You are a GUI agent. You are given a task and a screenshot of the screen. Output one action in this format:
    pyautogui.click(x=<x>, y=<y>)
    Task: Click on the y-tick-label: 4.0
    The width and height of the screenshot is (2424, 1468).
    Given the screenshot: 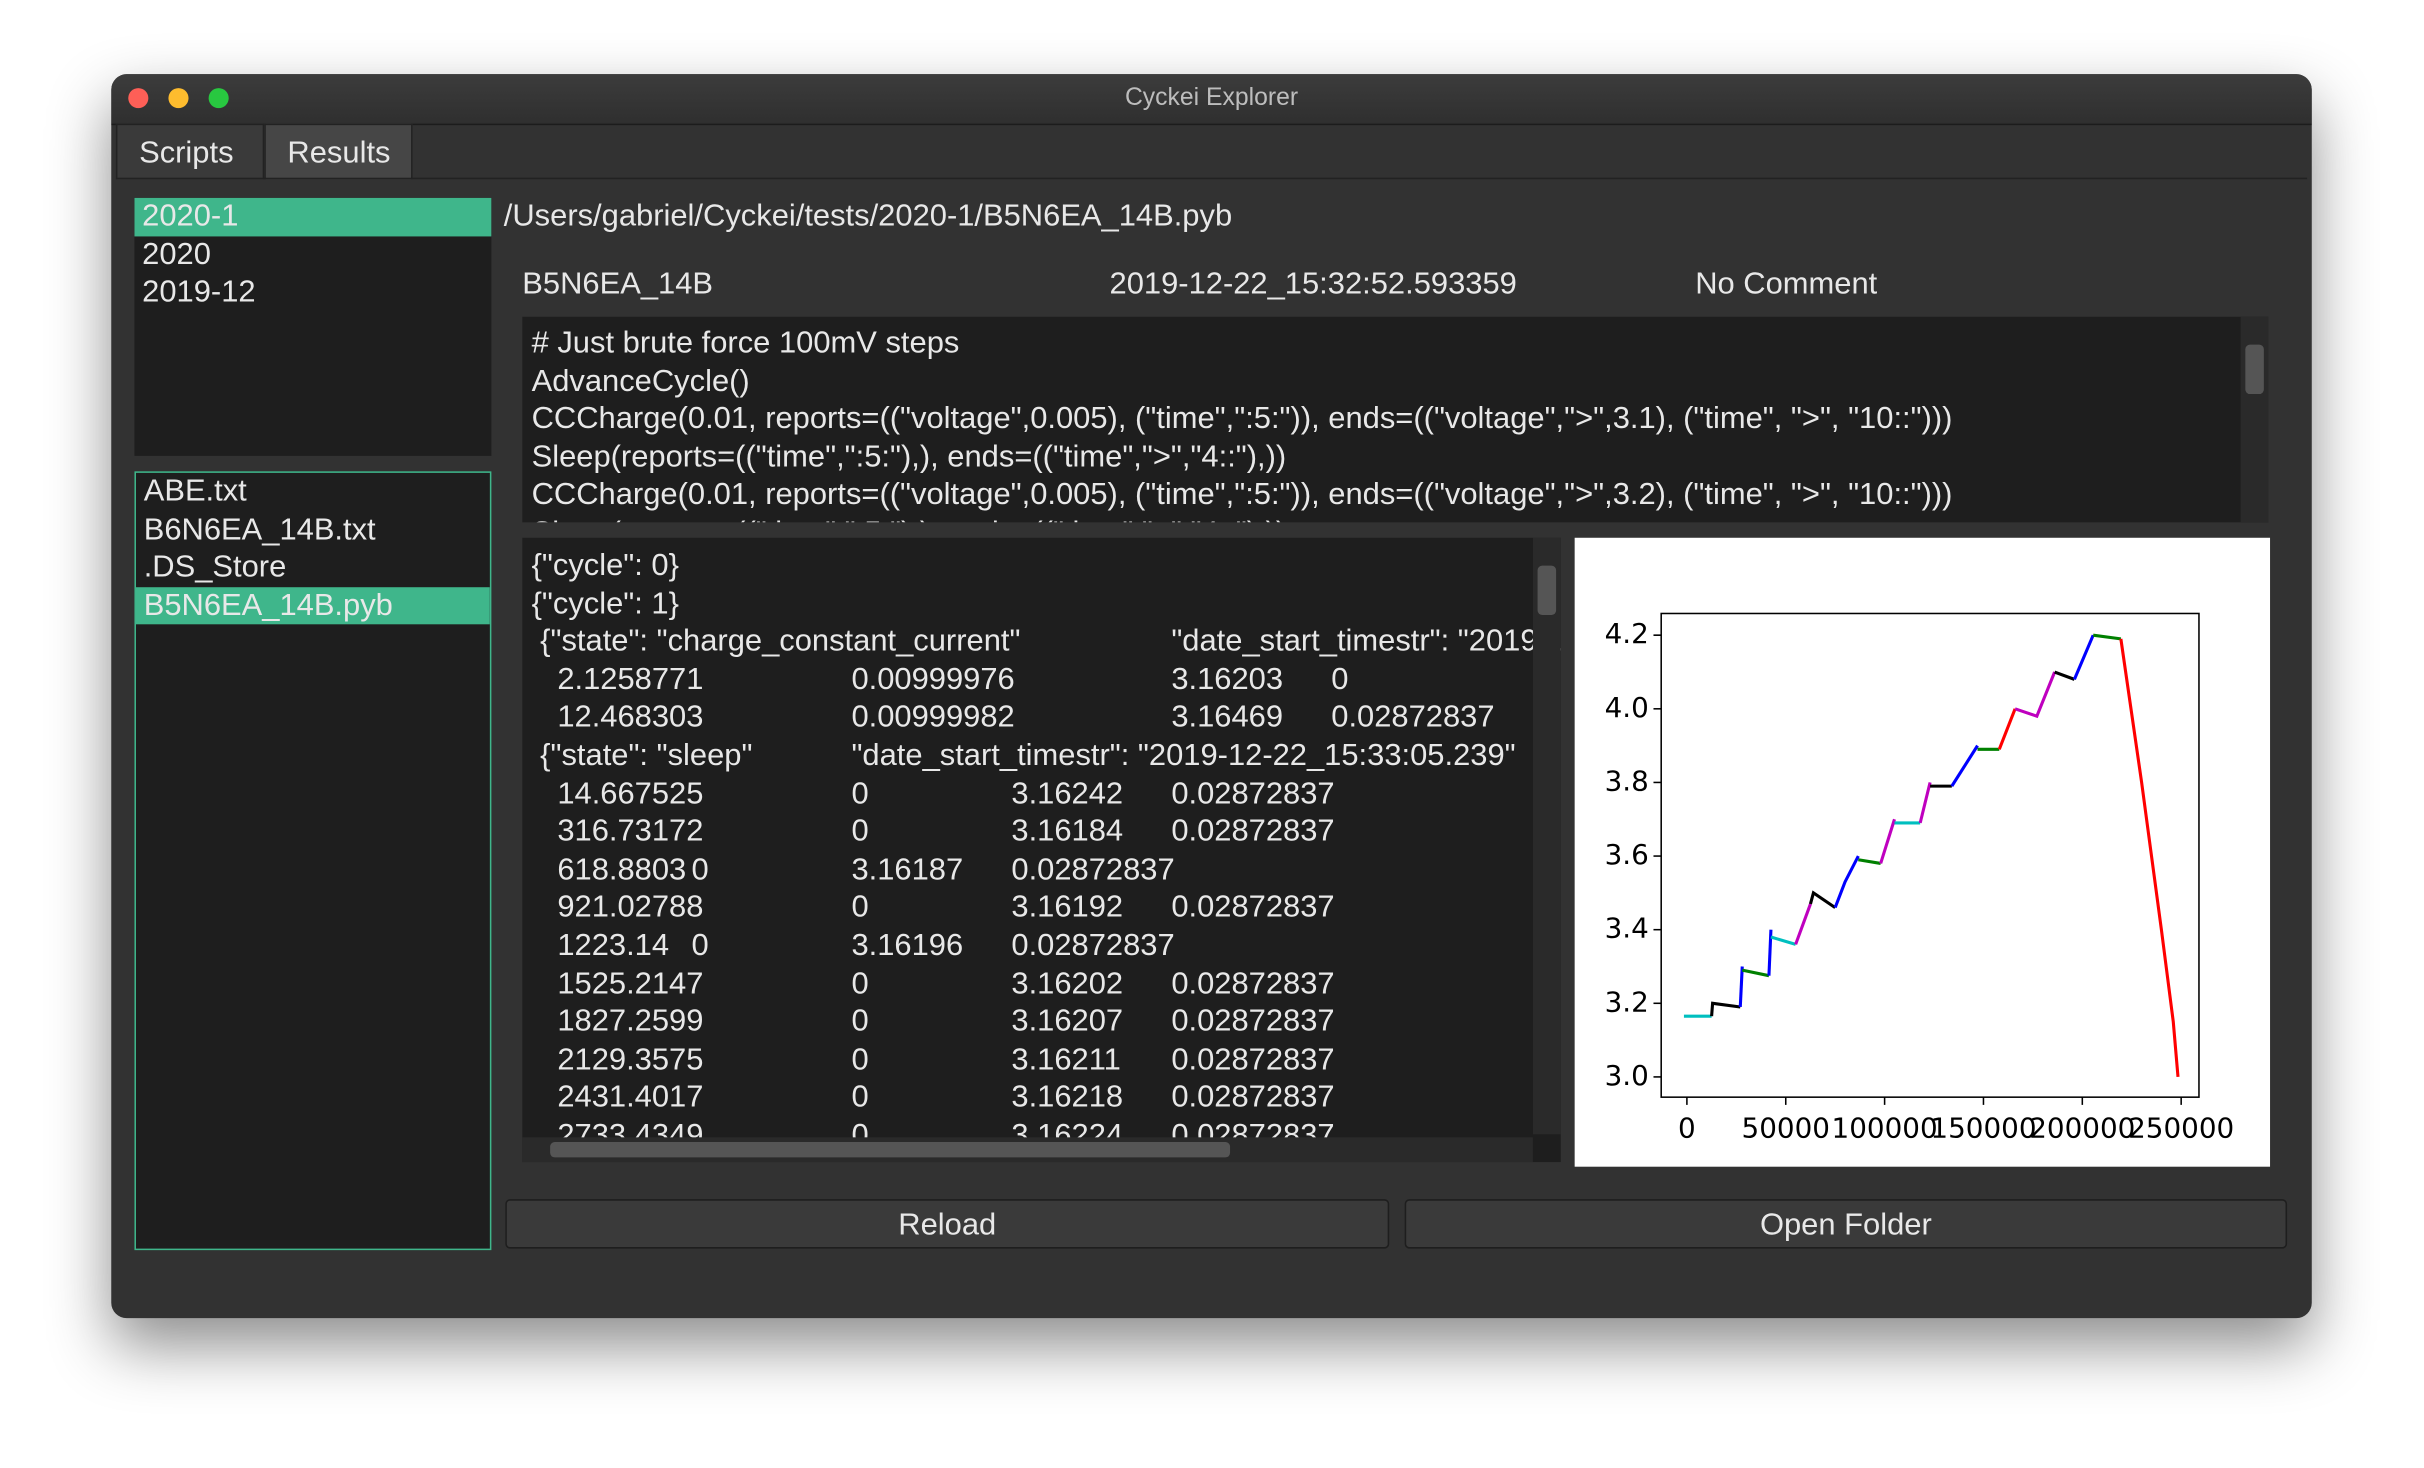 What is the action you would take?
    pyautogui.click(x=1627, y=707)
    